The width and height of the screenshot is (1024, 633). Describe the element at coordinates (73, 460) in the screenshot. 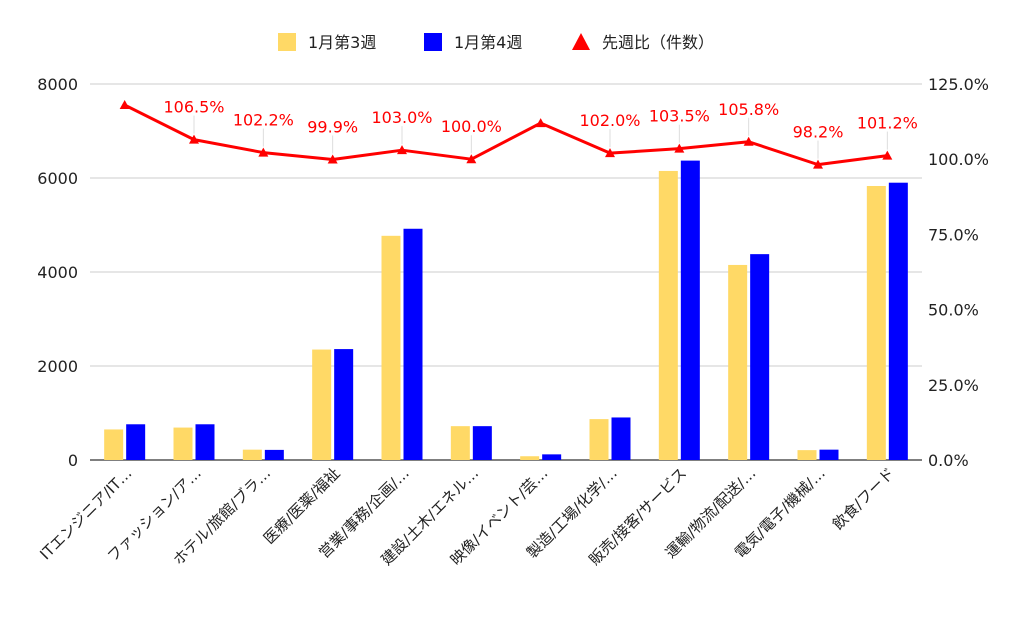

I see `y-left-tick-label: 0` at that location.